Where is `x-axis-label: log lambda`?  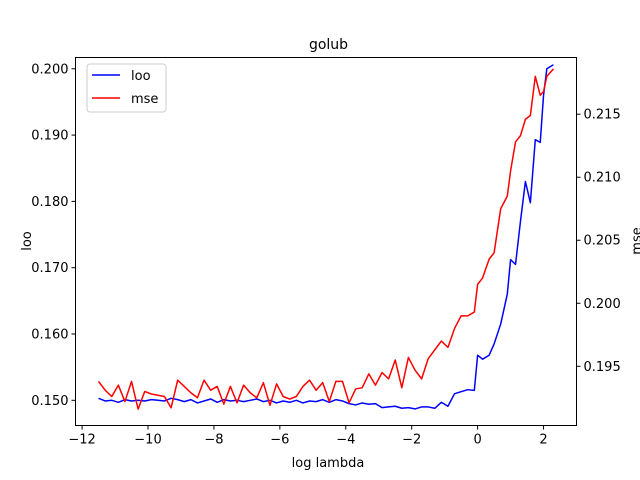 x-axis-label: log lambda is located at coordinates (328, 463).